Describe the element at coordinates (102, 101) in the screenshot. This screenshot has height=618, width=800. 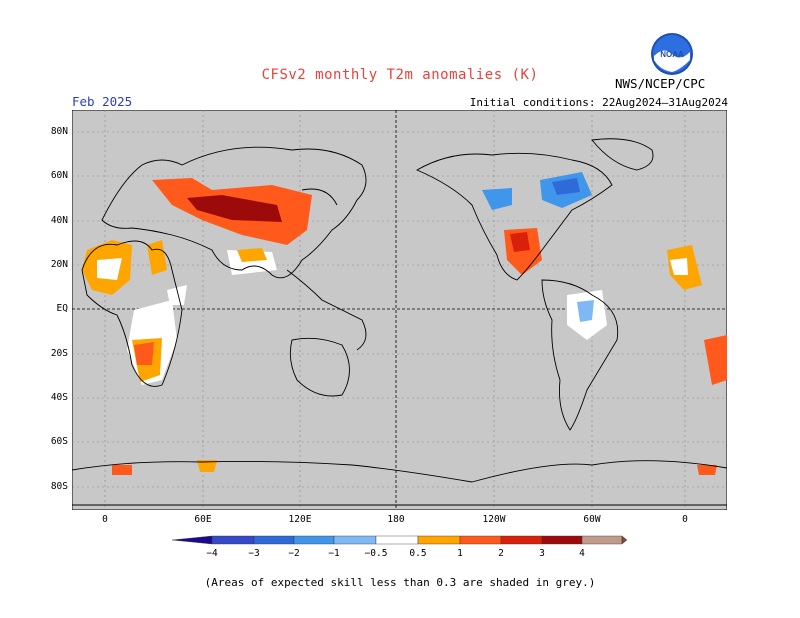
I see `forecast-month: Feb 2025` at that location.